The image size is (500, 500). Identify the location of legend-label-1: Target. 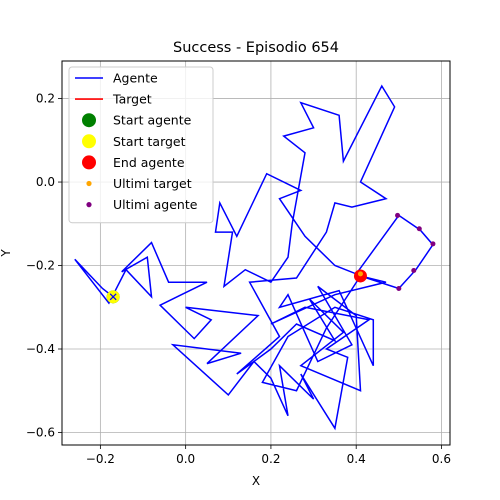
(132, 99).